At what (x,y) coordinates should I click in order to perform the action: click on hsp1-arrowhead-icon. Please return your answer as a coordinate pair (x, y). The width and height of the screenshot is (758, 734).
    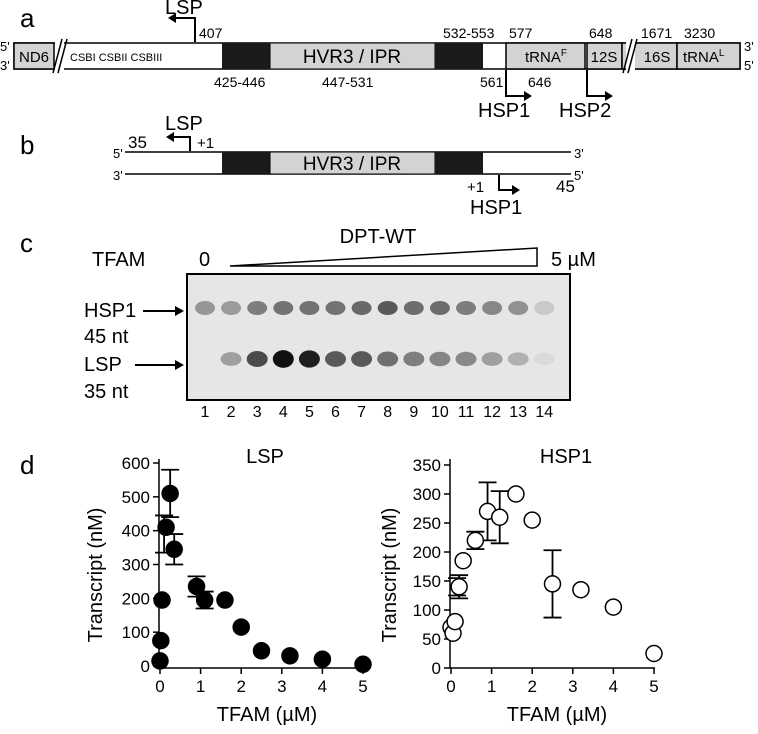
    Looking at the image, I should click on (528, 96).